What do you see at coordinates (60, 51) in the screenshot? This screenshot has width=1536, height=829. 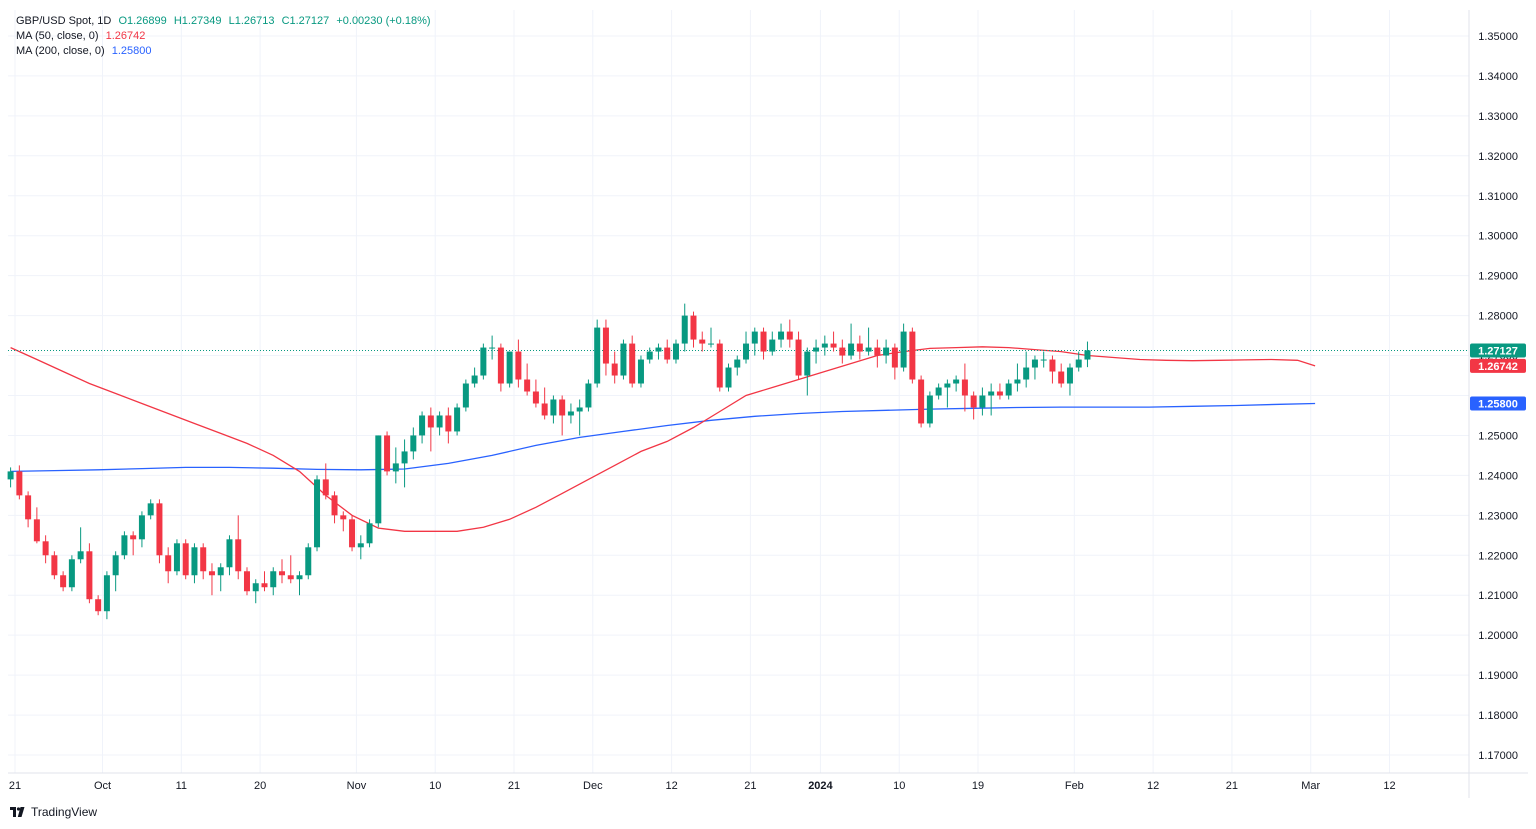 I see `legend-ma200-label: MA (200, close, 0)` at bounding box center [60, 51].